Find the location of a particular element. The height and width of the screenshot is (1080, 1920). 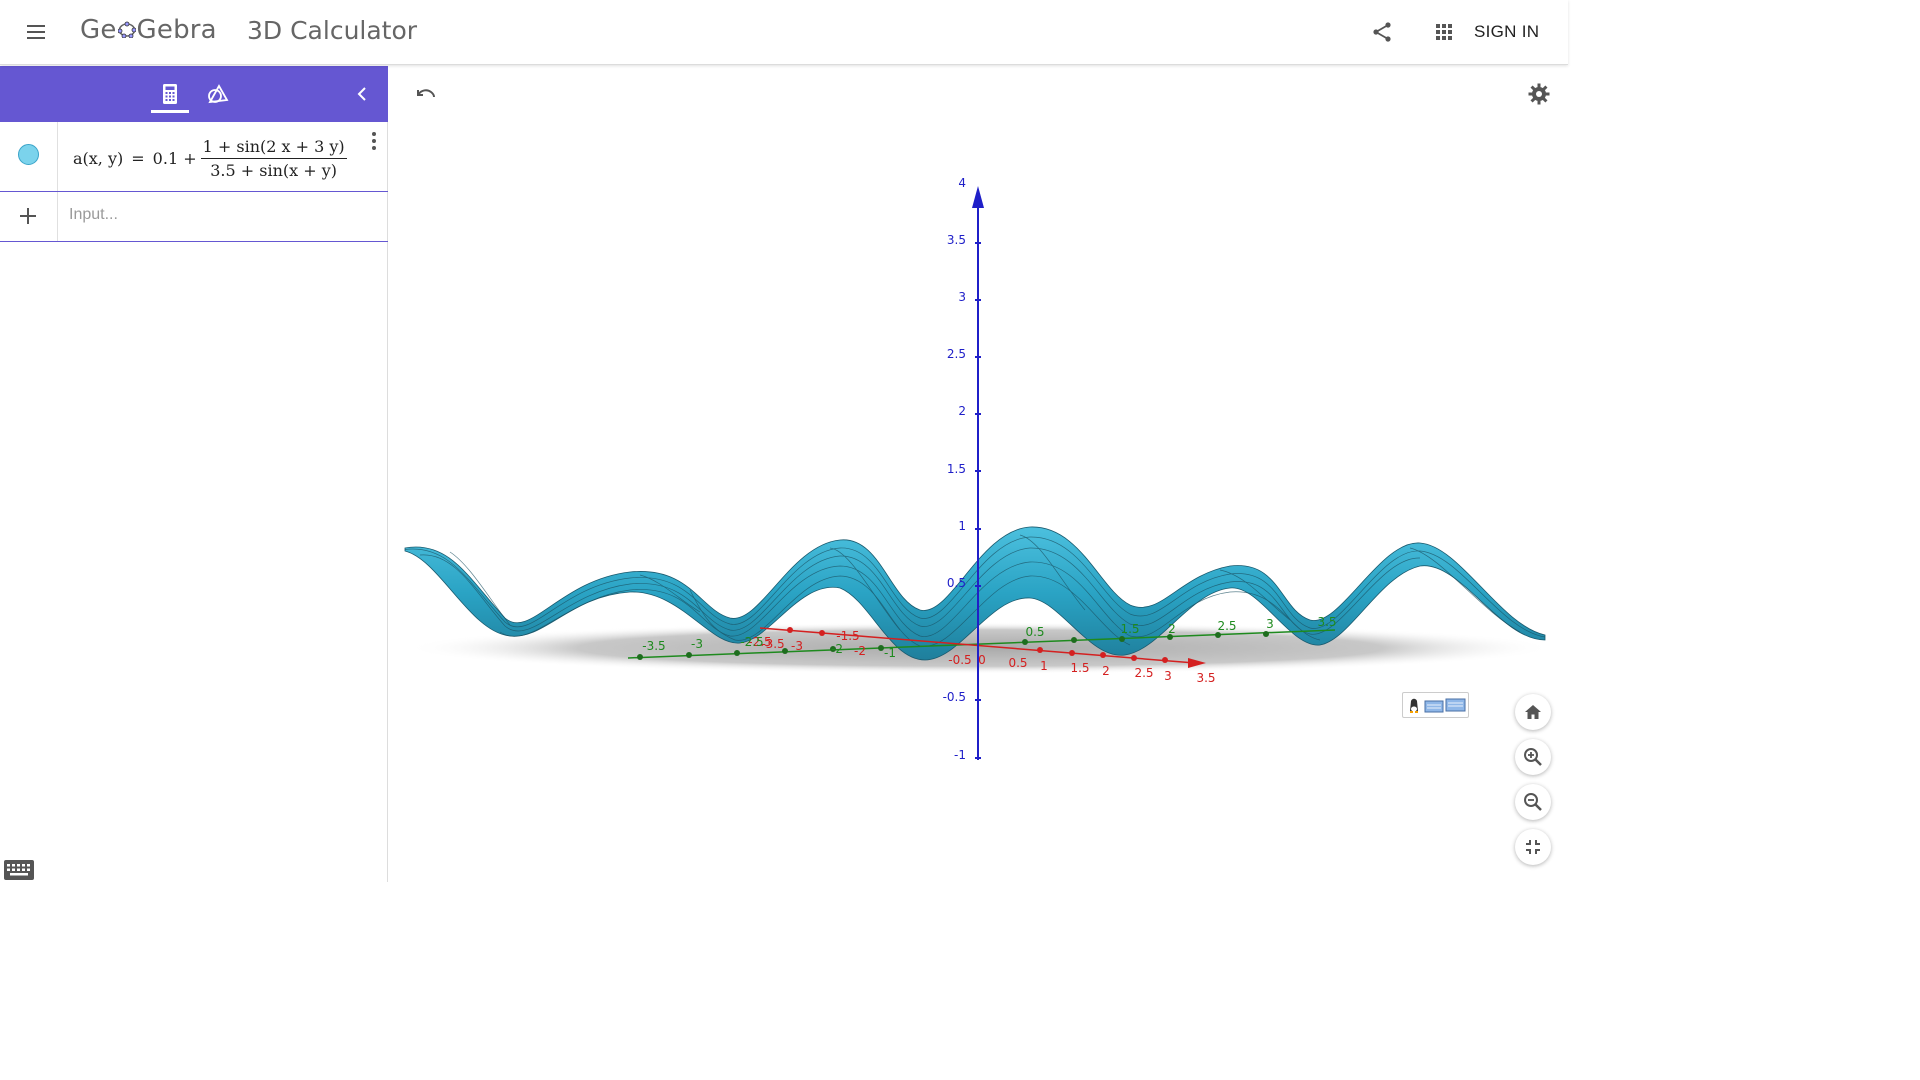

exit-fullscreen-icon is located at coordinates (1533, 847).